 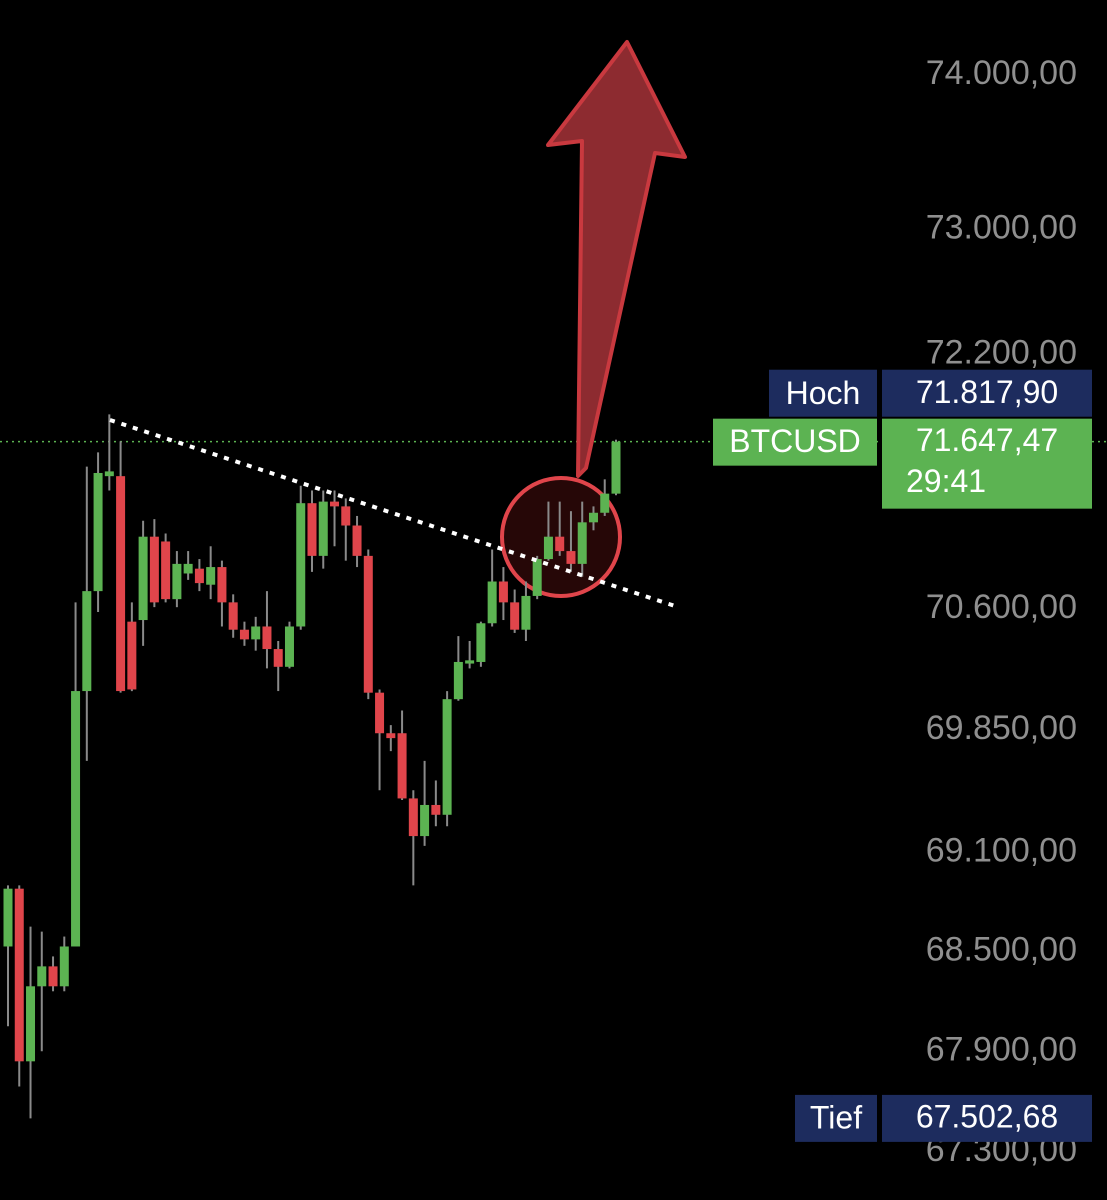 What do you see at coordinates (987, 463) in the screenshot?
I see `last-value-box` at bounding box center [987, 463].